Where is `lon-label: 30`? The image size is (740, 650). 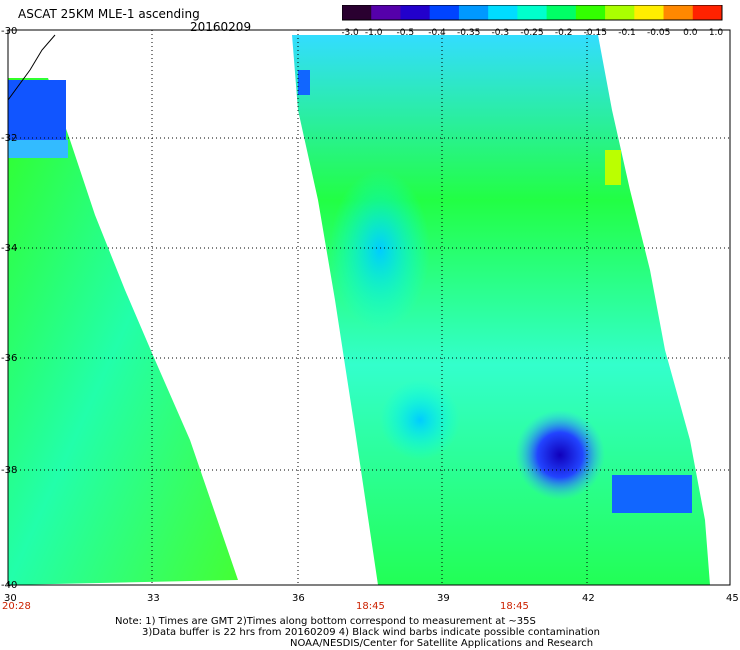 lon-label: 30 is located at coordinates (10, 598).